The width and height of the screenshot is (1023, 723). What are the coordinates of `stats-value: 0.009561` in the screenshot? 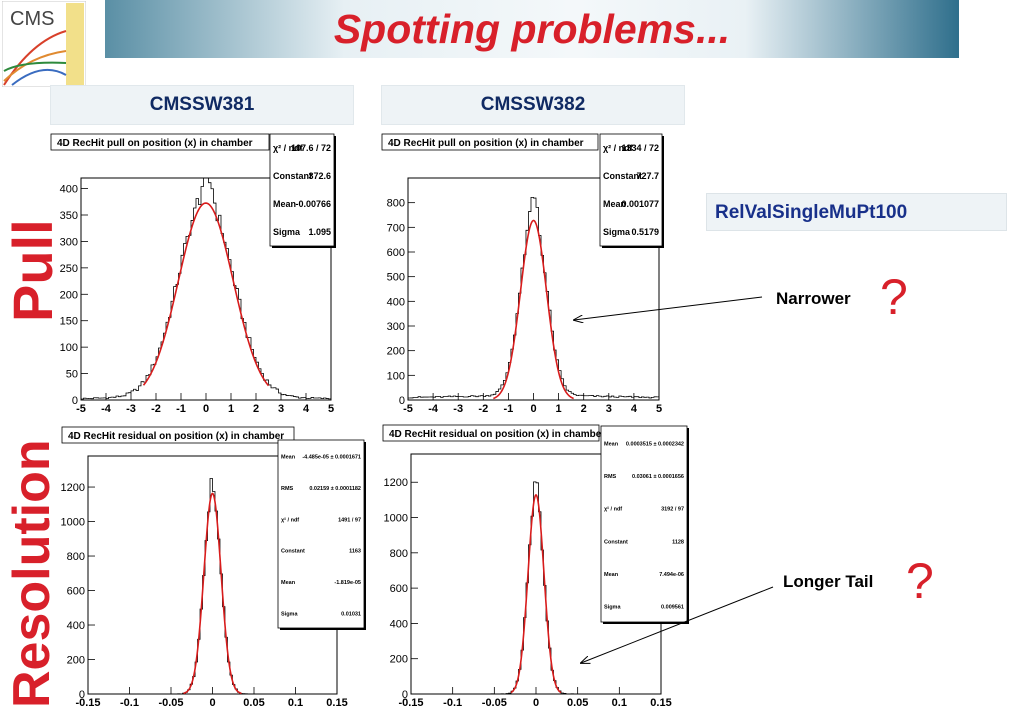 It's located at (672, 608).